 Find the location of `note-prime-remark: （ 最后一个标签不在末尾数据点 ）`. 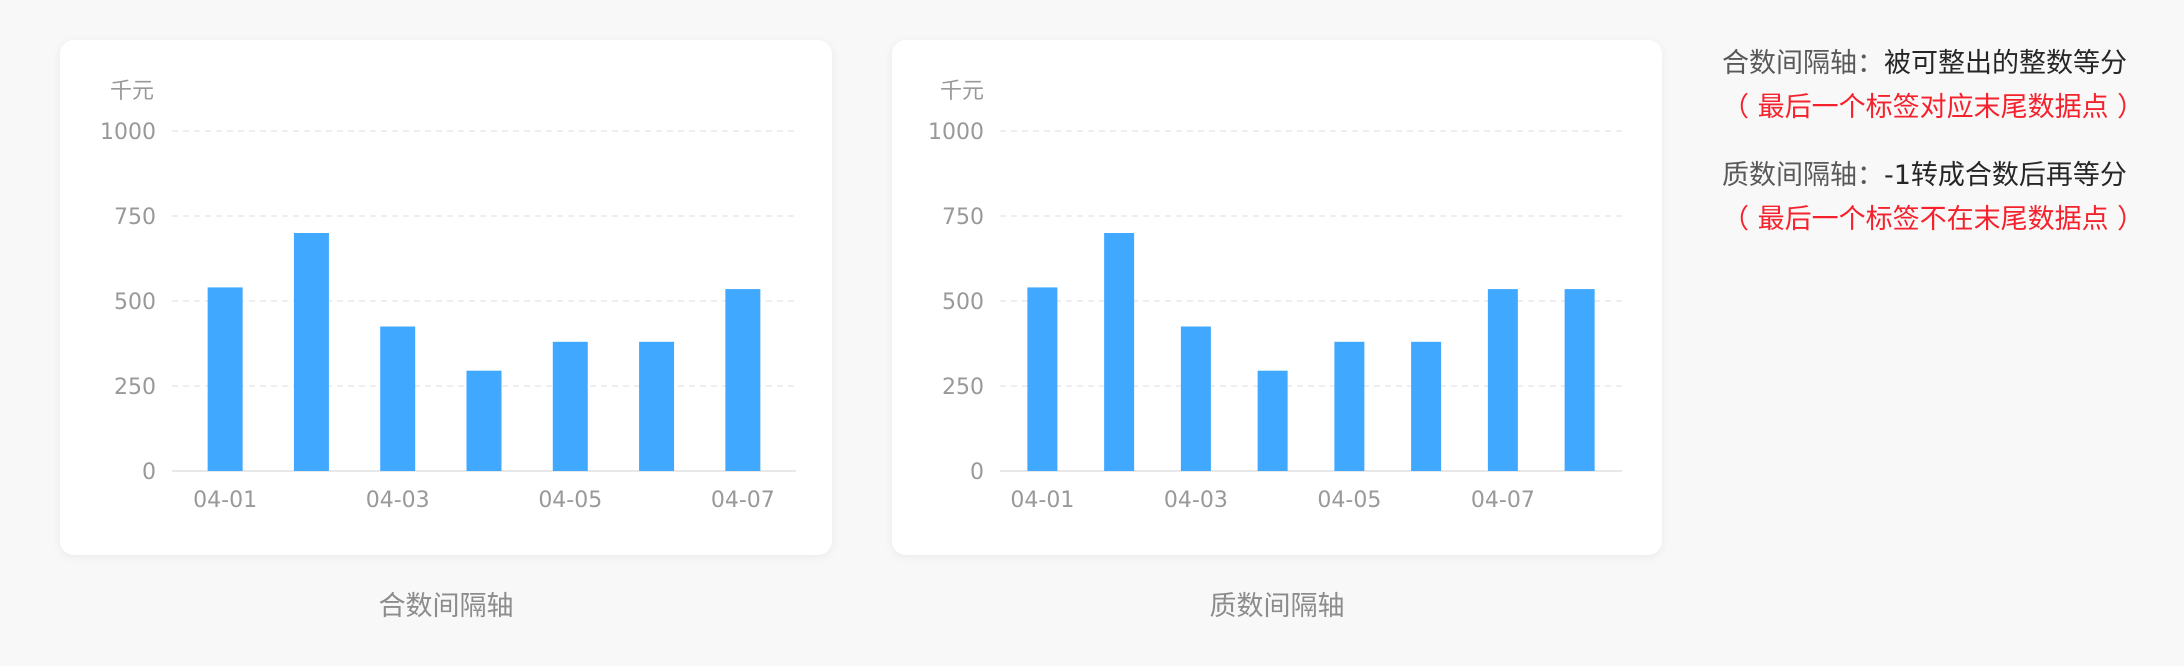

note-prime-remark: （ 最后一个标签不在末尾数据点 ） is located at coordinates (1933, 219).